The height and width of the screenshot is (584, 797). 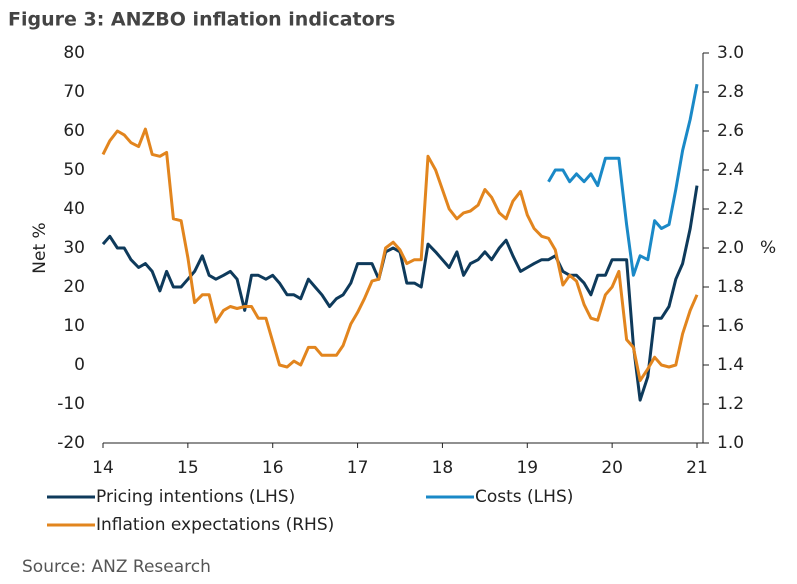 I want to click on y-tick-label: 60, so click(x=74, y=131).